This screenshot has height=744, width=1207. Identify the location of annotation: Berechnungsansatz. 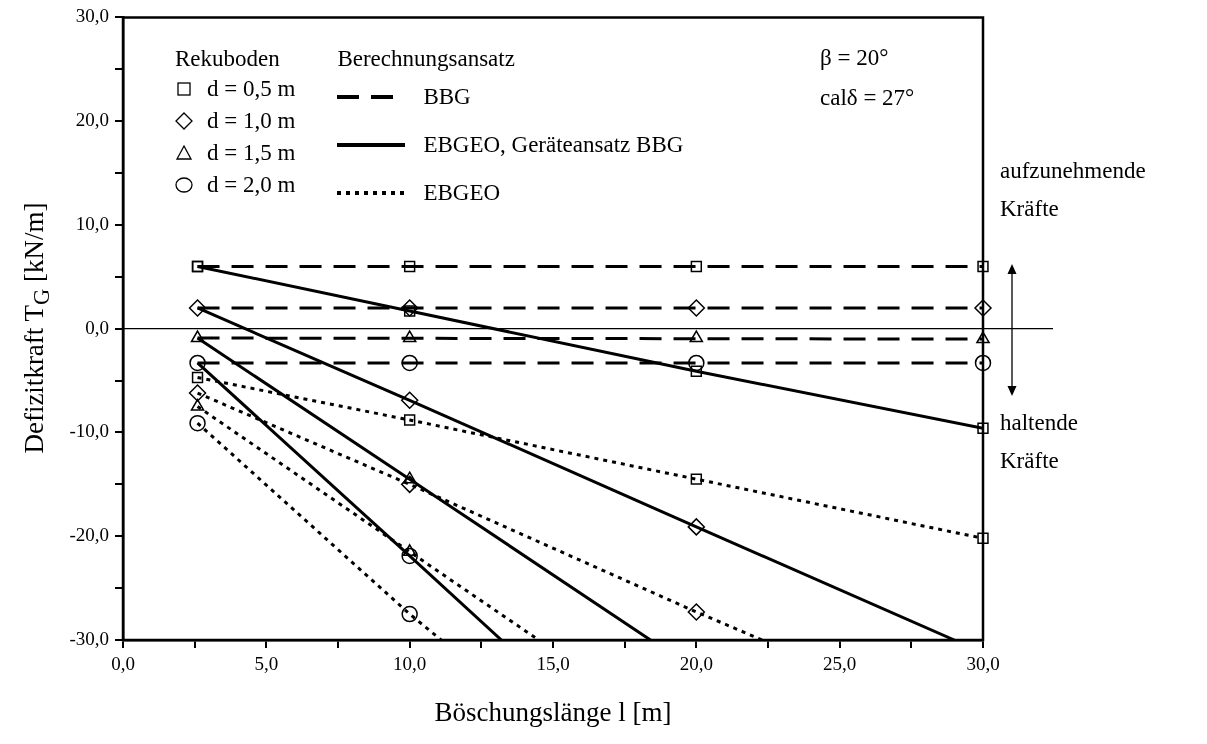
(426, 59).